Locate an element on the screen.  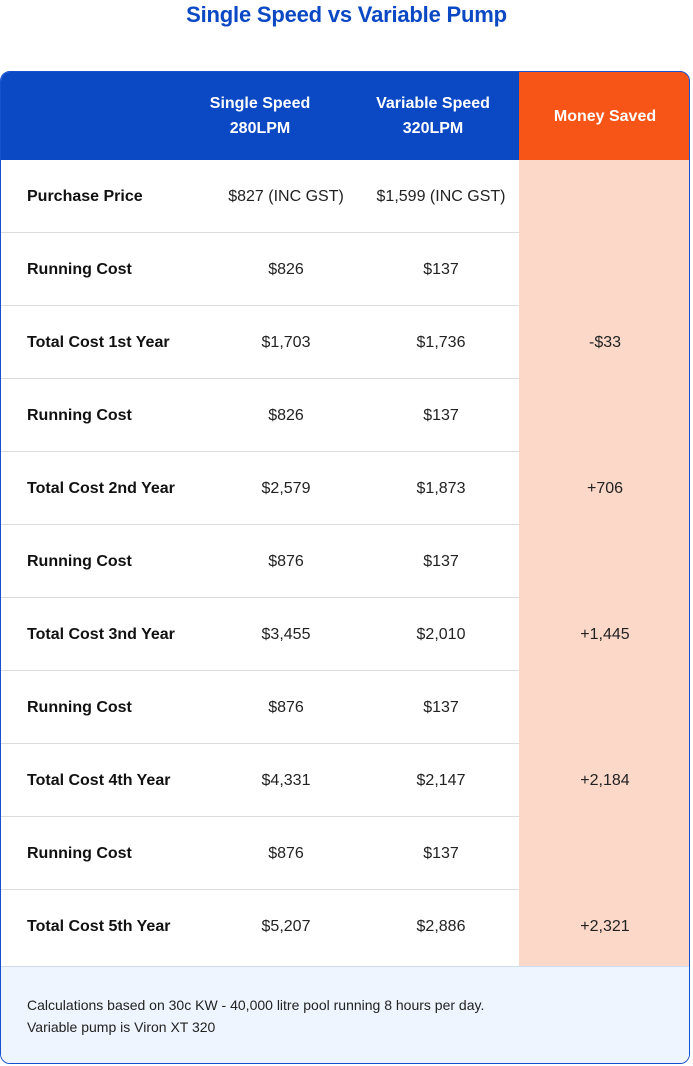
money-saved-value: +706 is located at coordinates (605, 488).